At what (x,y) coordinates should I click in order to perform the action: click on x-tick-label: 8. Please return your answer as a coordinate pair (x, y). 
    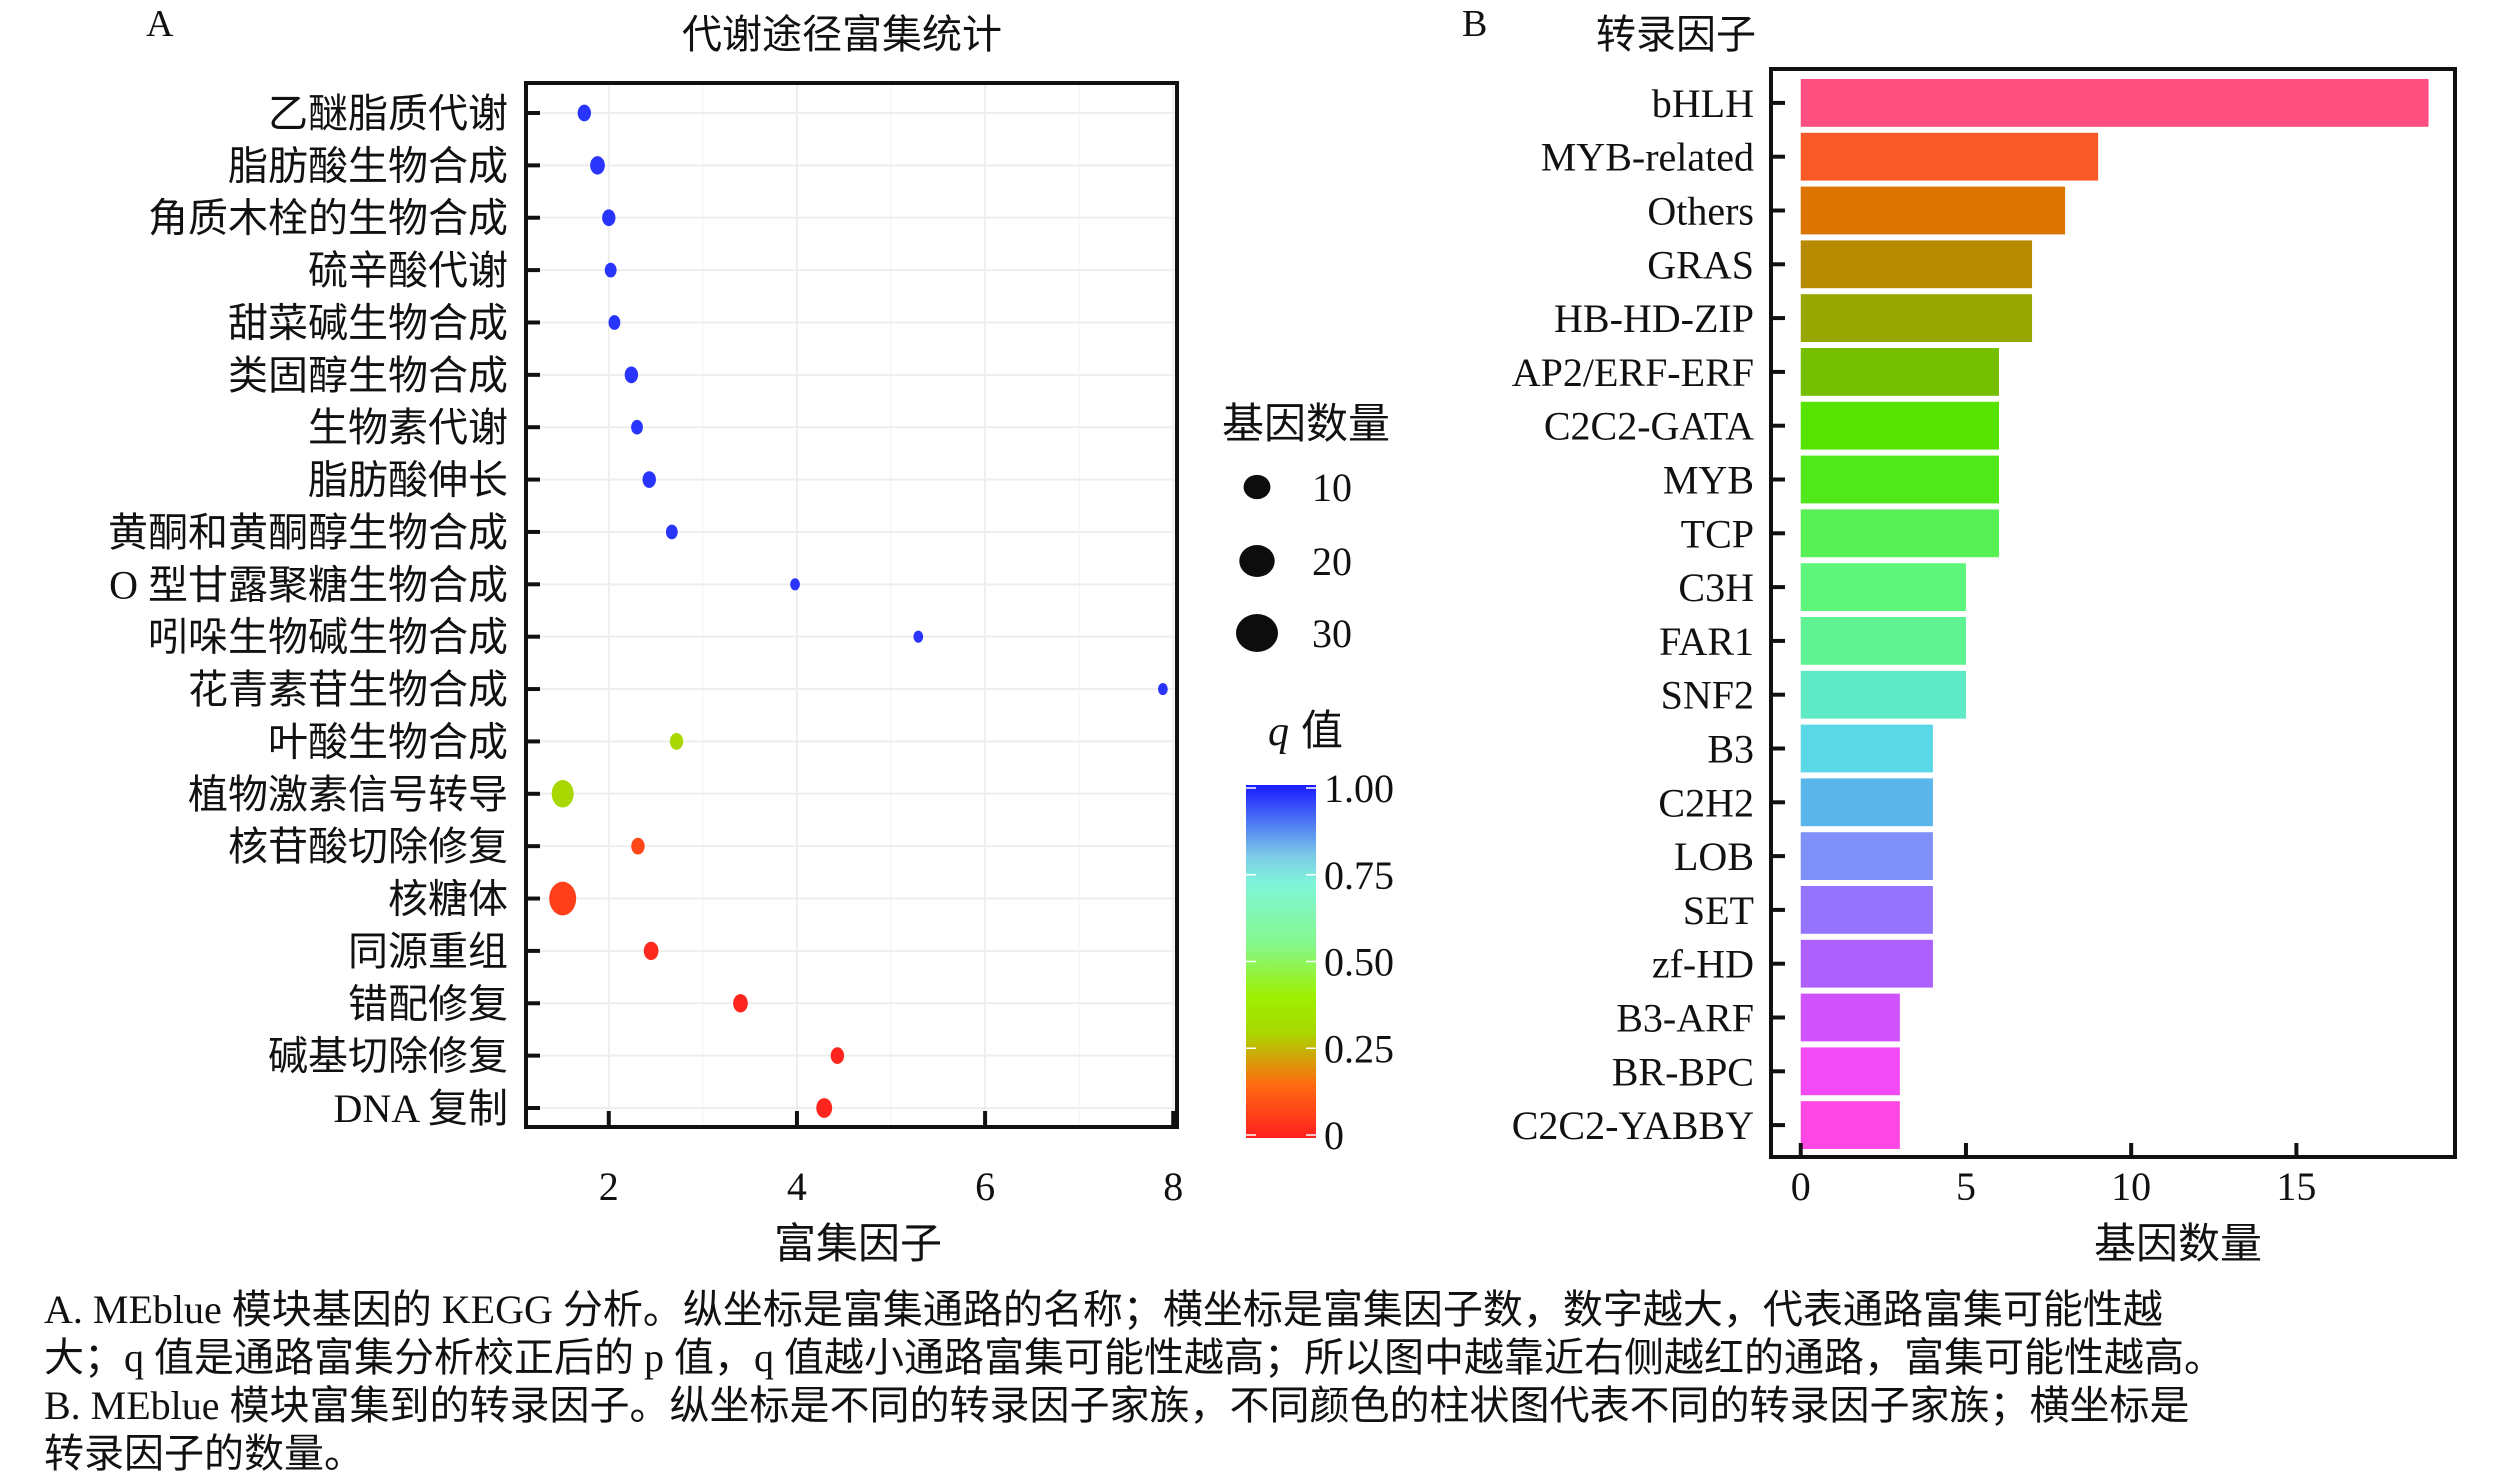
    Looking at the image, I should click on (1173, 1186).